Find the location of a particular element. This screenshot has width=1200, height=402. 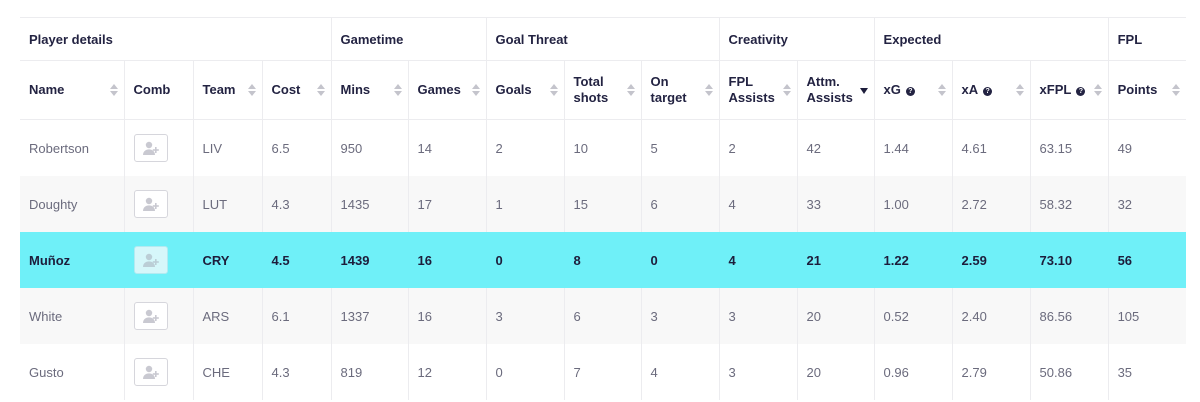

cell-name: Robertson is located at coordinates (72, 147).